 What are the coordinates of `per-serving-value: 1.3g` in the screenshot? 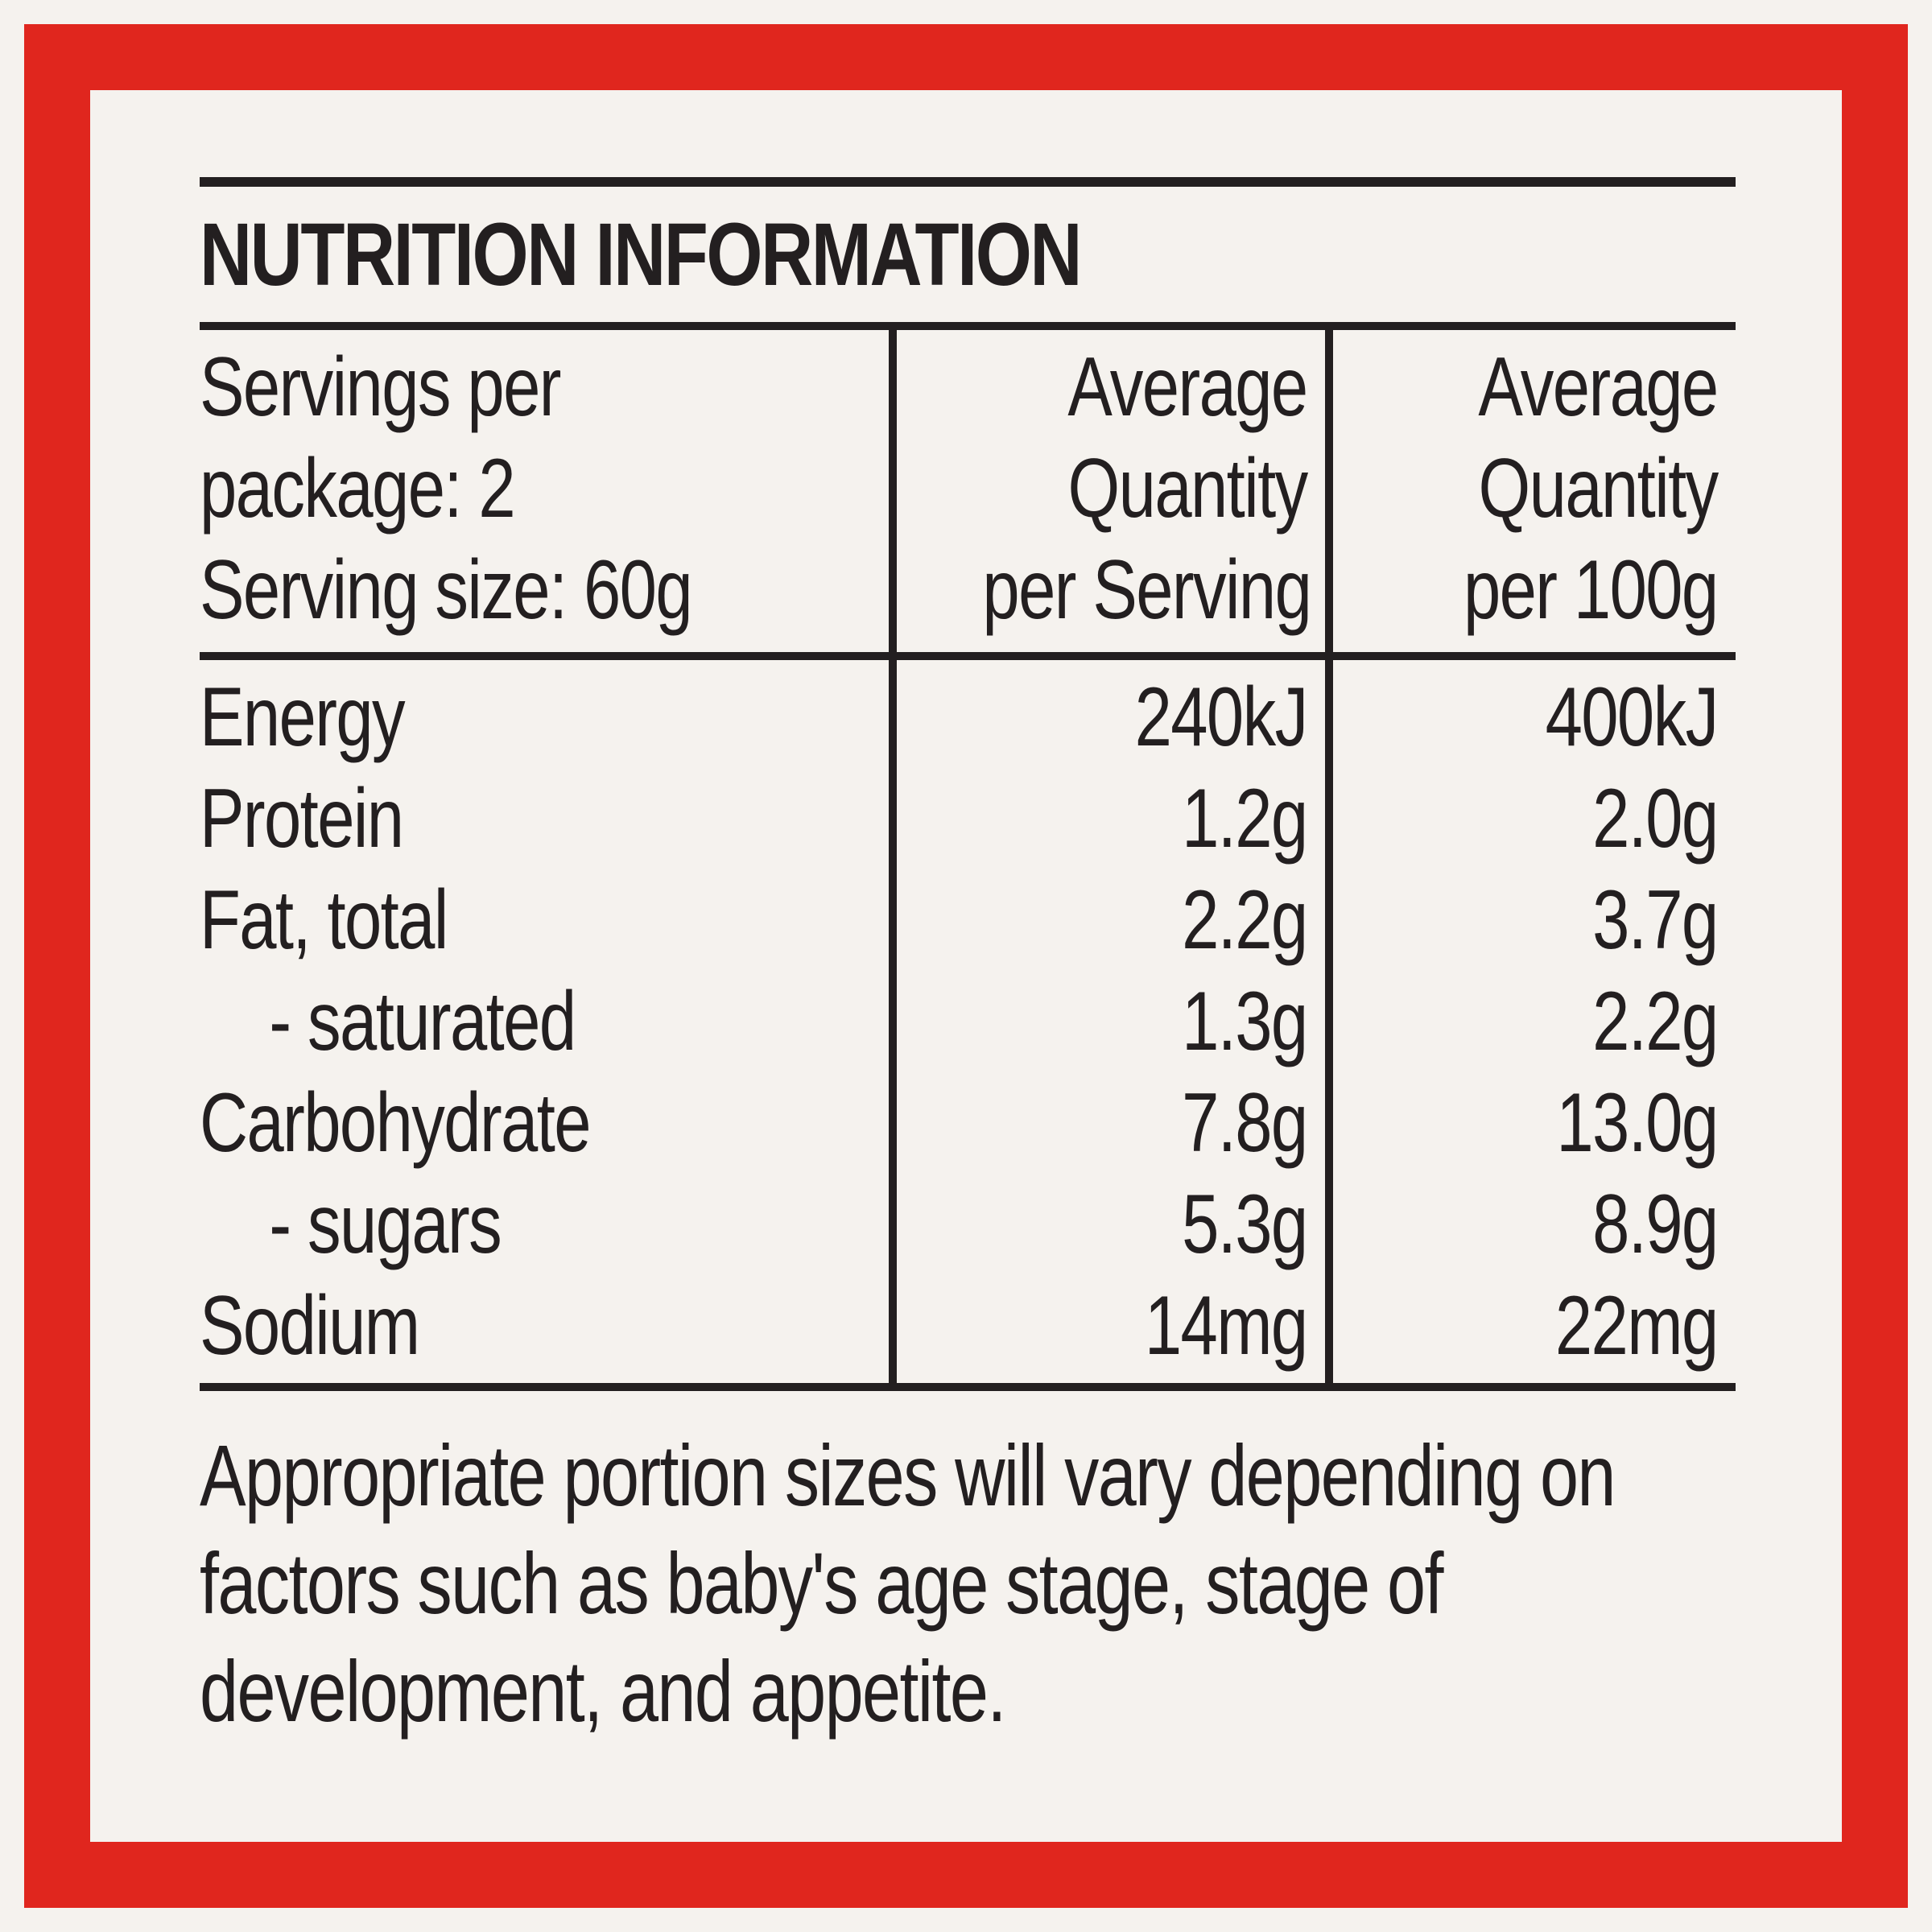 It's located at (1245, 1021).